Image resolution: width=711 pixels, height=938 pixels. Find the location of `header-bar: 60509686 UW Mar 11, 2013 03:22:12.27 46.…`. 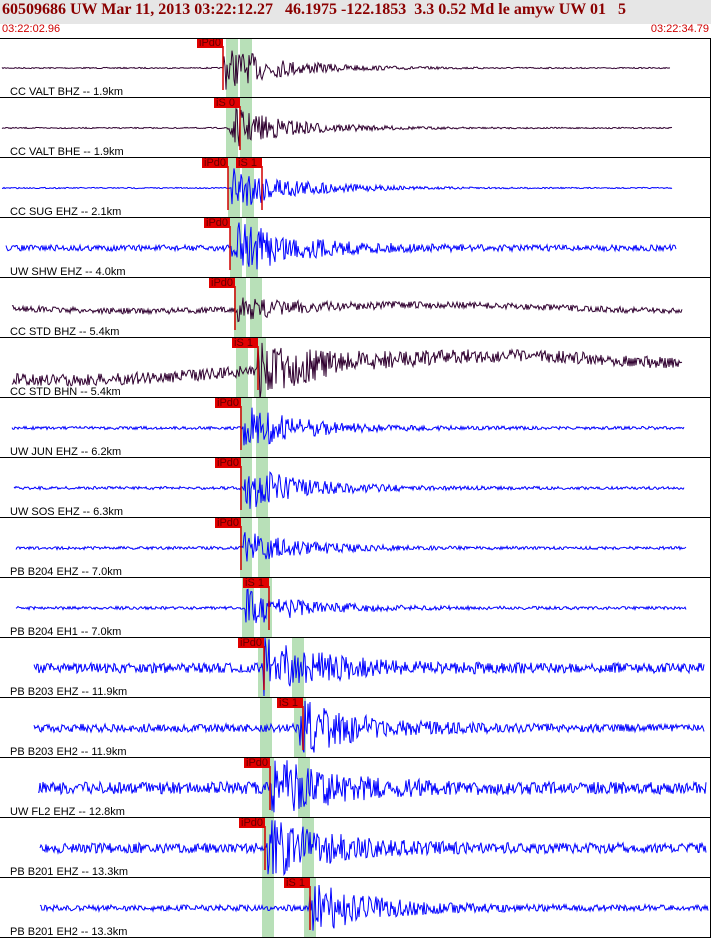

header-bar: 60509686 UW Mar 11, 2013 03:22:12.27 46.… is located at coordinates (355, 12).